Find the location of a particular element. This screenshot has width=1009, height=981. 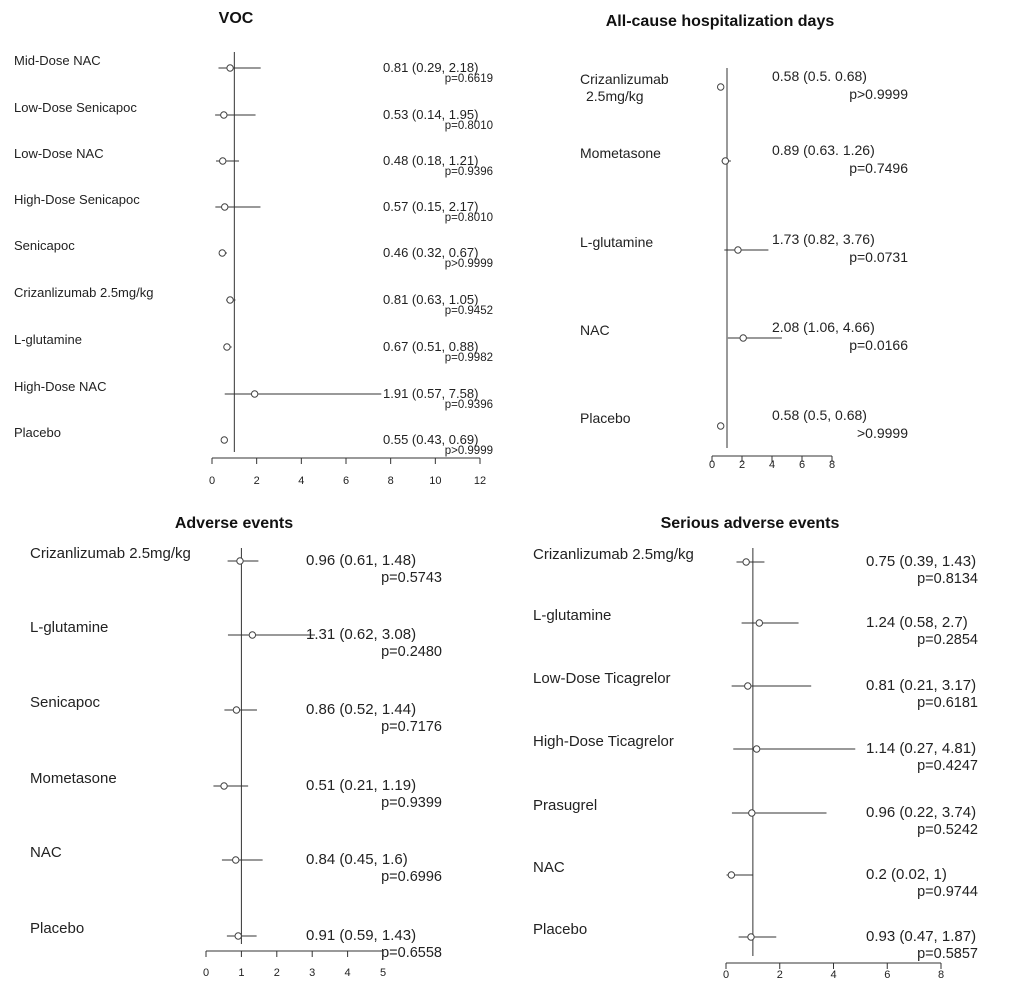

p-value-text: p=0.6619 is located at coordinates (469, 79).